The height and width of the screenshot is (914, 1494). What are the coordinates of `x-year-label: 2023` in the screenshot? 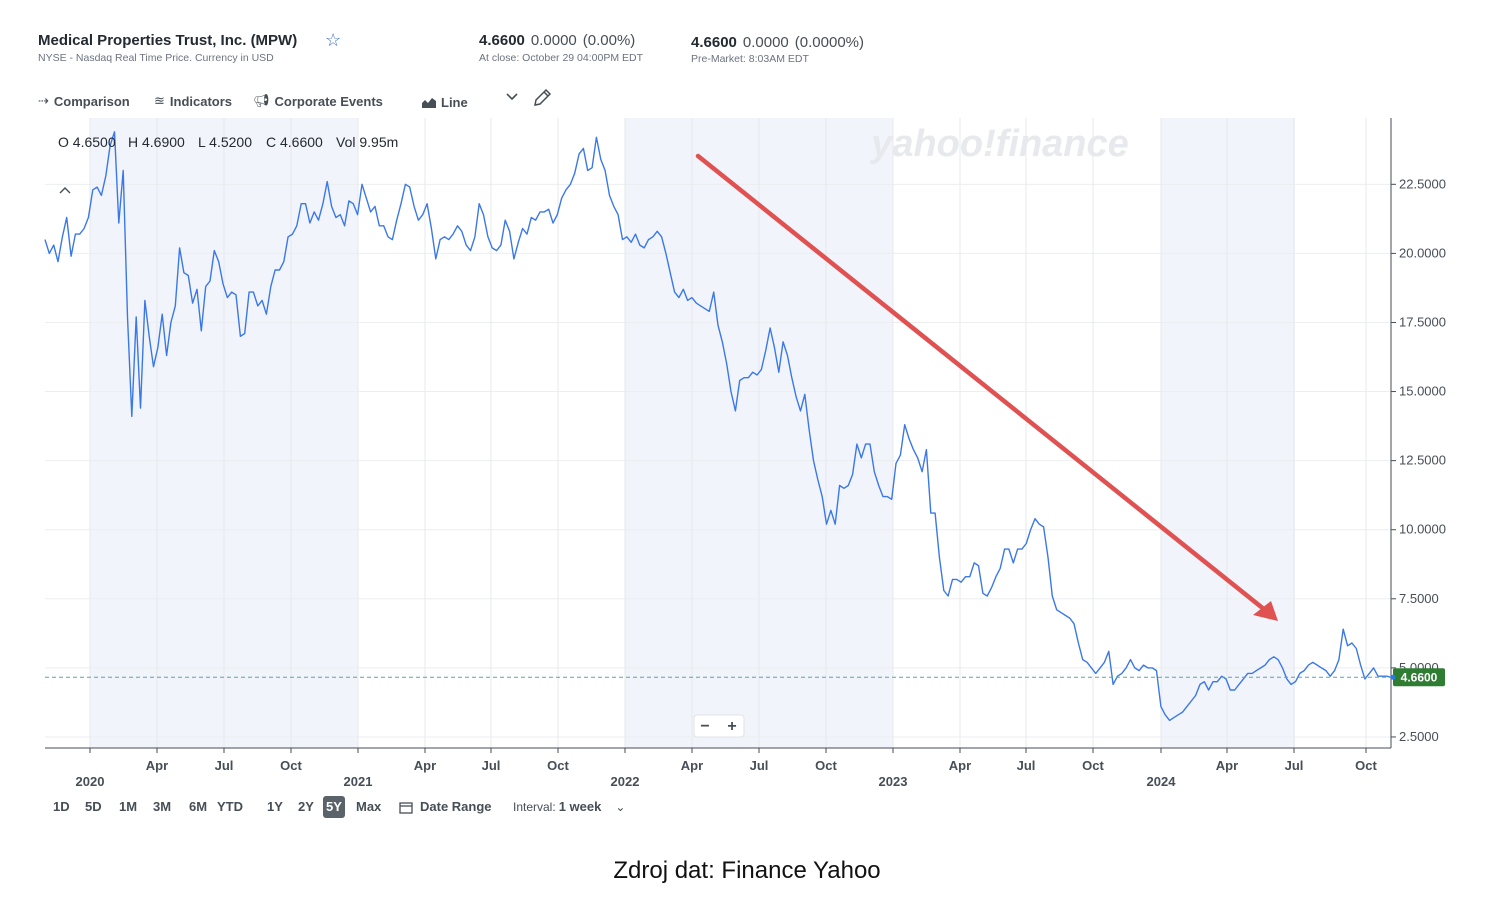 It's located at (893, 781).